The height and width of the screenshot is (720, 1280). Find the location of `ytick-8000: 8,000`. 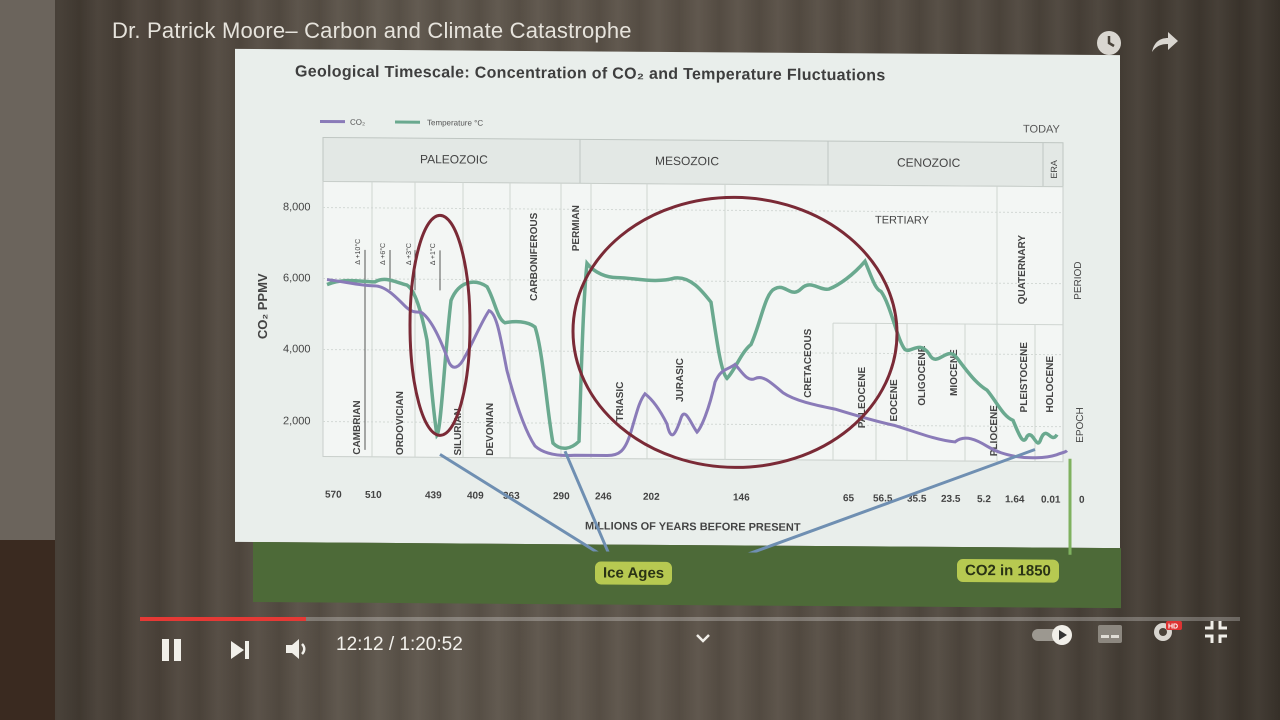

ytick-8000: 8,000 is located at coordinates (297, 207).